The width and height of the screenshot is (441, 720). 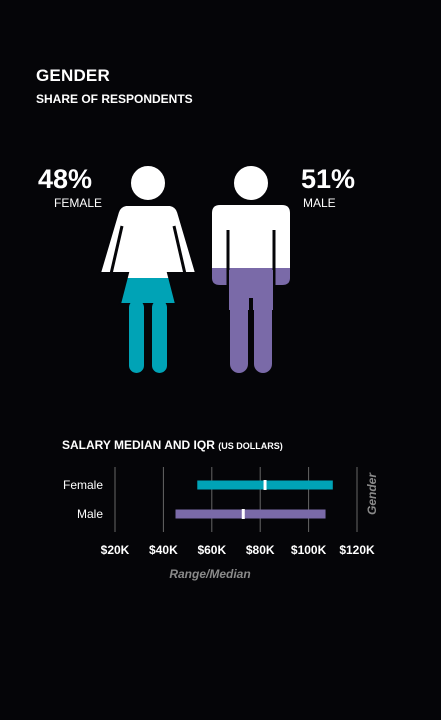 I want to click on chart-category-labels: Female Male, so click(x=83, y=499).